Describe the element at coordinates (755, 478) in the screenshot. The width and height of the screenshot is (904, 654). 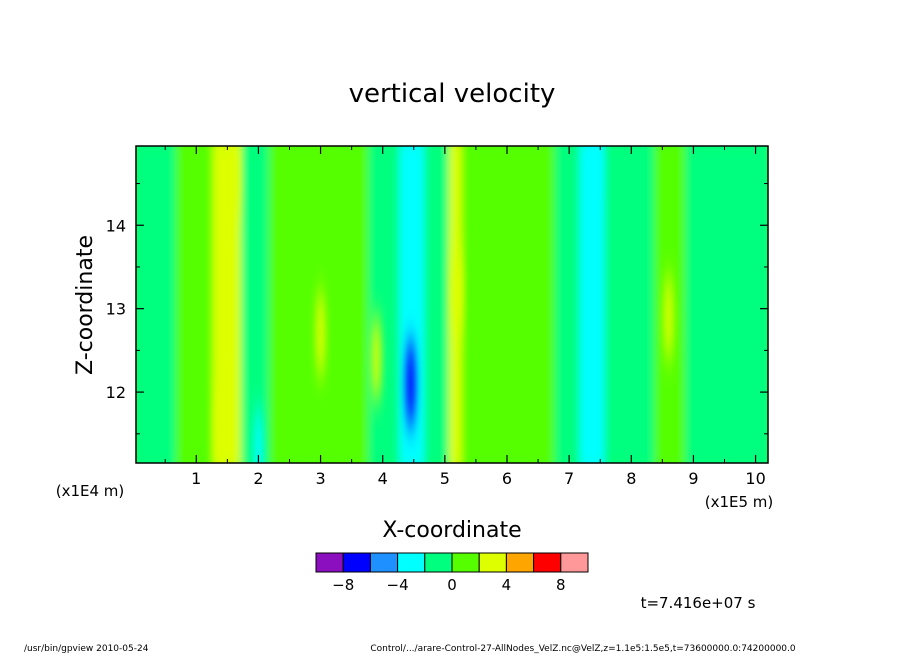
I see `x-tick-label: 10` at that location.